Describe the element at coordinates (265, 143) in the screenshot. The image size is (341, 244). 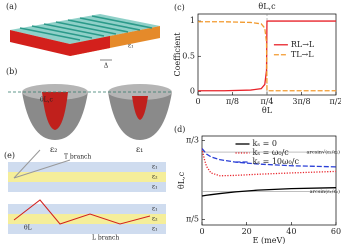
I see `legend-label: kₛ = 0` at that location.